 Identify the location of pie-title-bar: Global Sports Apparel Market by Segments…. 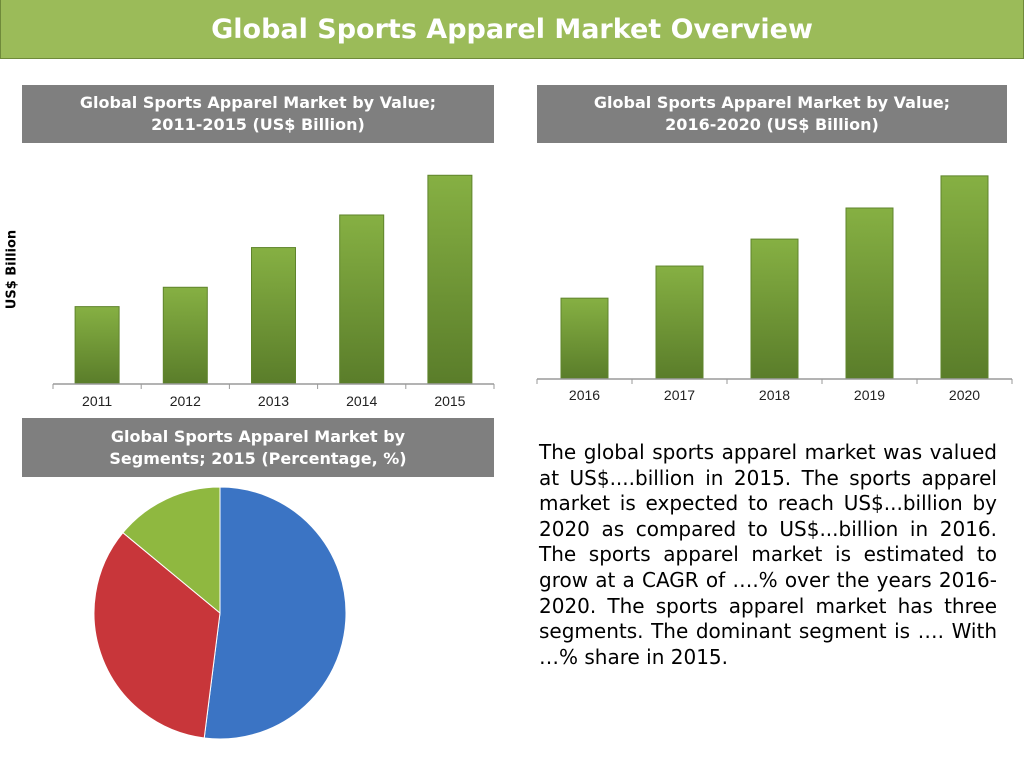
(258, 447).